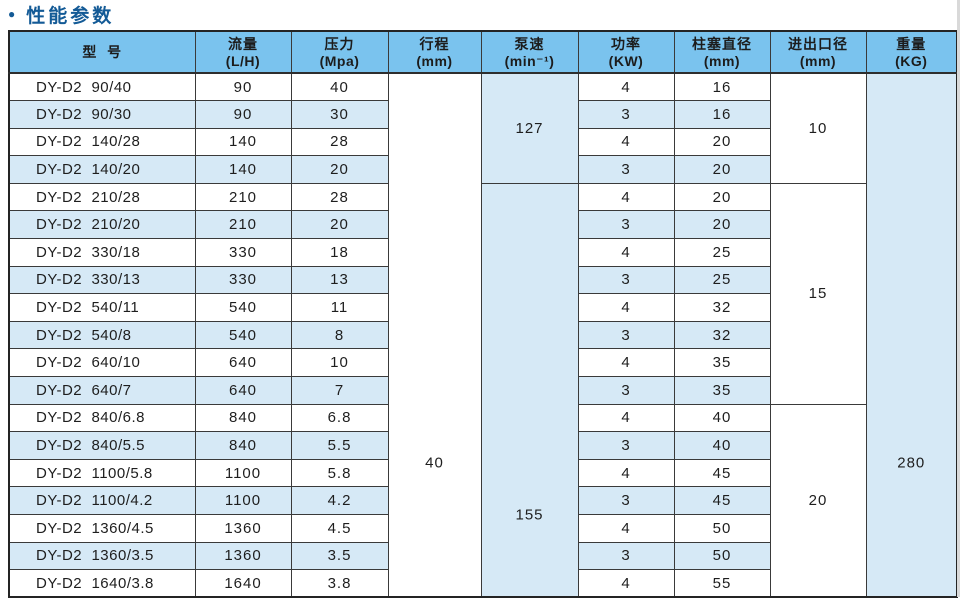  I want to click on pressure-cell: 4.2, so click(339, 500).